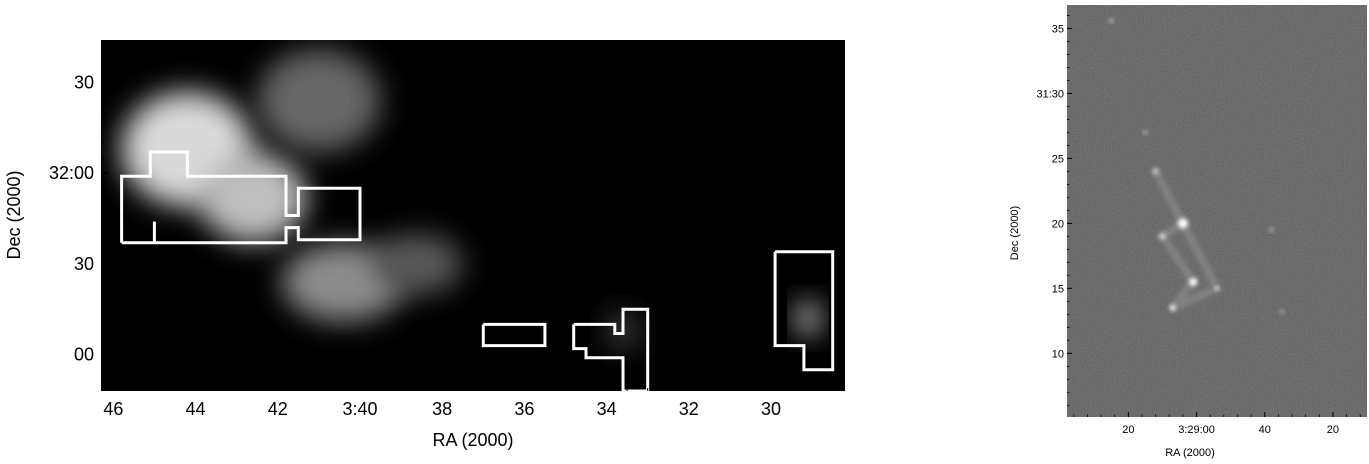  I want to click on y-tick-label: 25, so click(1058, 159).